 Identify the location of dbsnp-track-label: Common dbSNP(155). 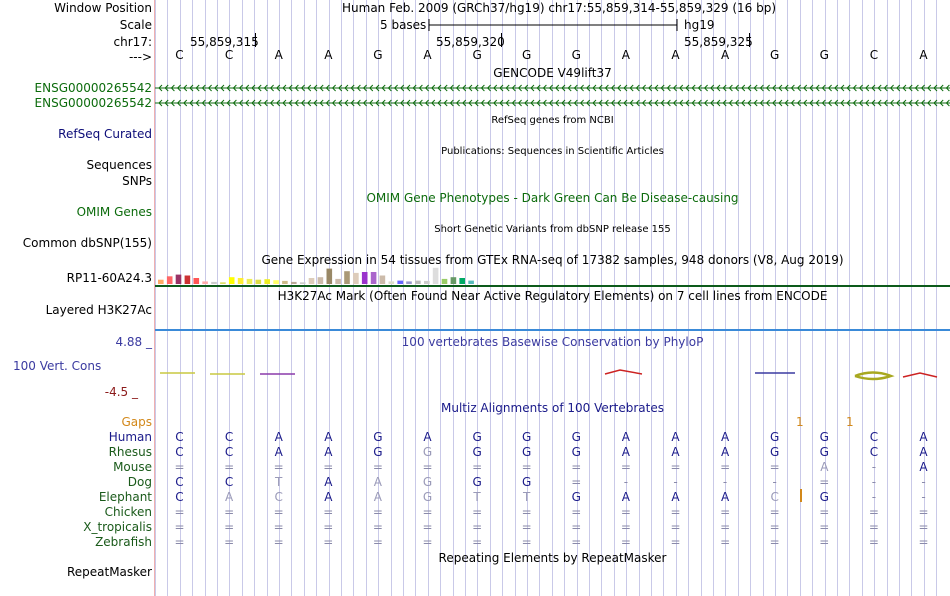
(87, 243).